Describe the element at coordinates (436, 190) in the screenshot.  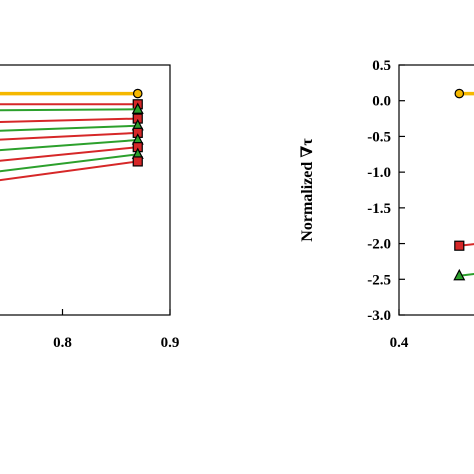
I see `right-plot-frame` at that location.